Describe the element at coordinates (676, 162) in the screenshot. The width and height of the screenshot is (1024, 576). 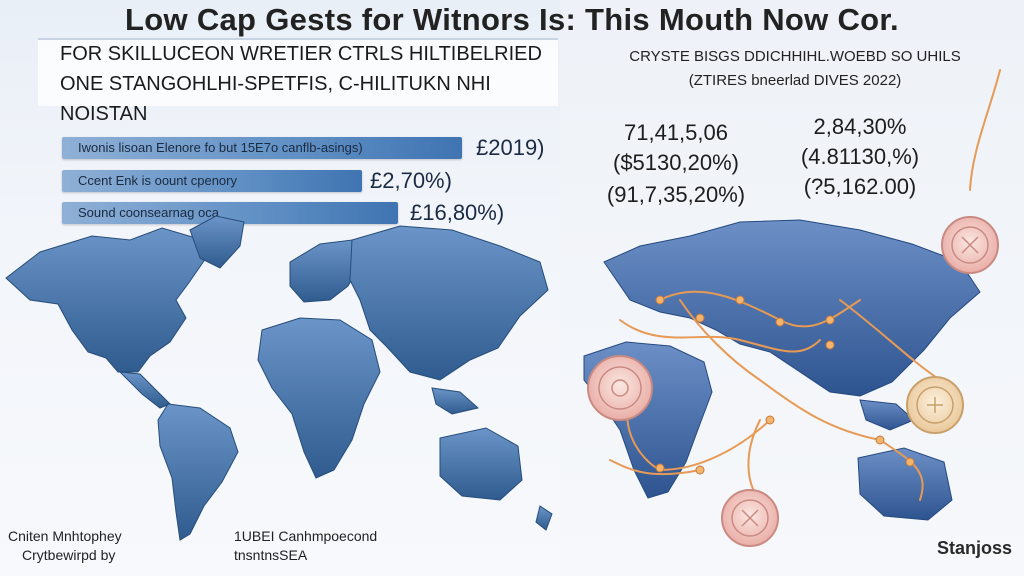
I see `stats-left-2: ($5130,20%)` at that location.